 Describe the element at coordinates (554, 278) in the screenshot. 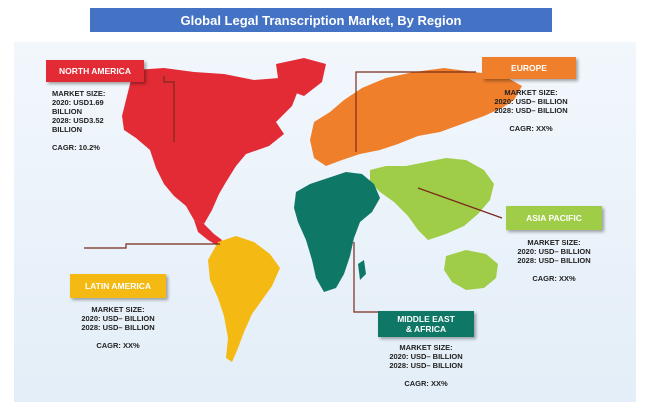

I see `apac-cagr: CAGR: XX%` at that location.